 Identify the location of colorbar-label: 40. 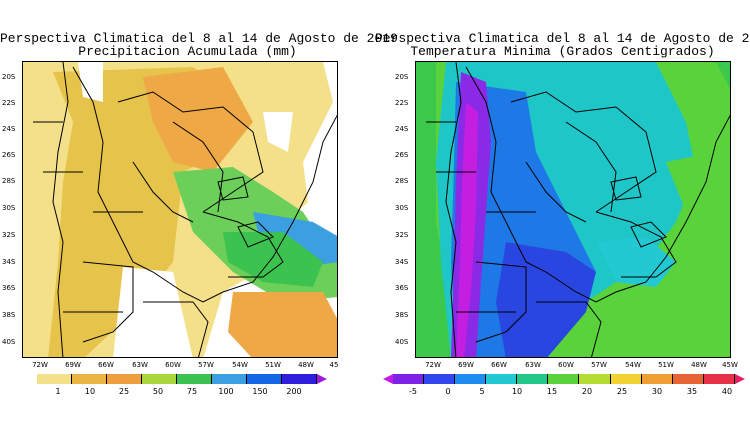
(727, 391).